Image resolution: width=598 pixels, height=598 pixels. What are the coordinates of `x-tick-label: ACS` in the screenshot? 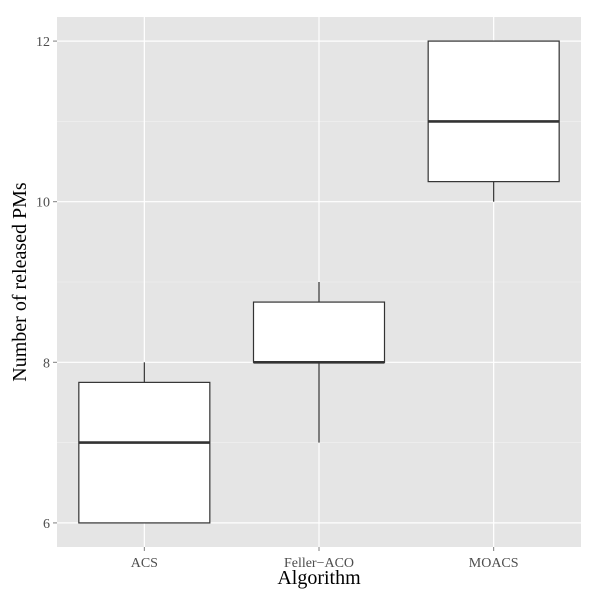 It's located at (144, 563).